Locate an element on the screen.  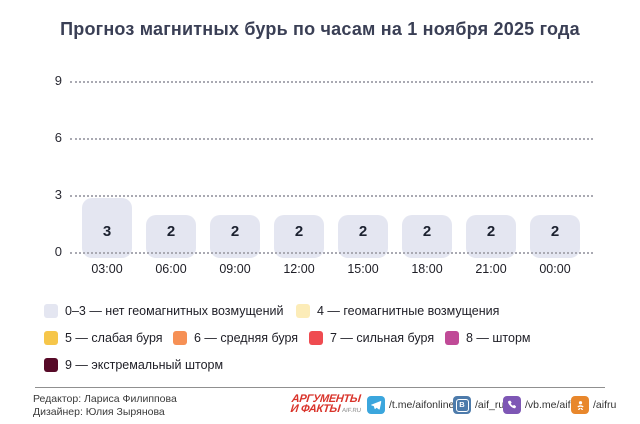
legend-item: 6 — средняя буря is located at coordinates (235, 338).